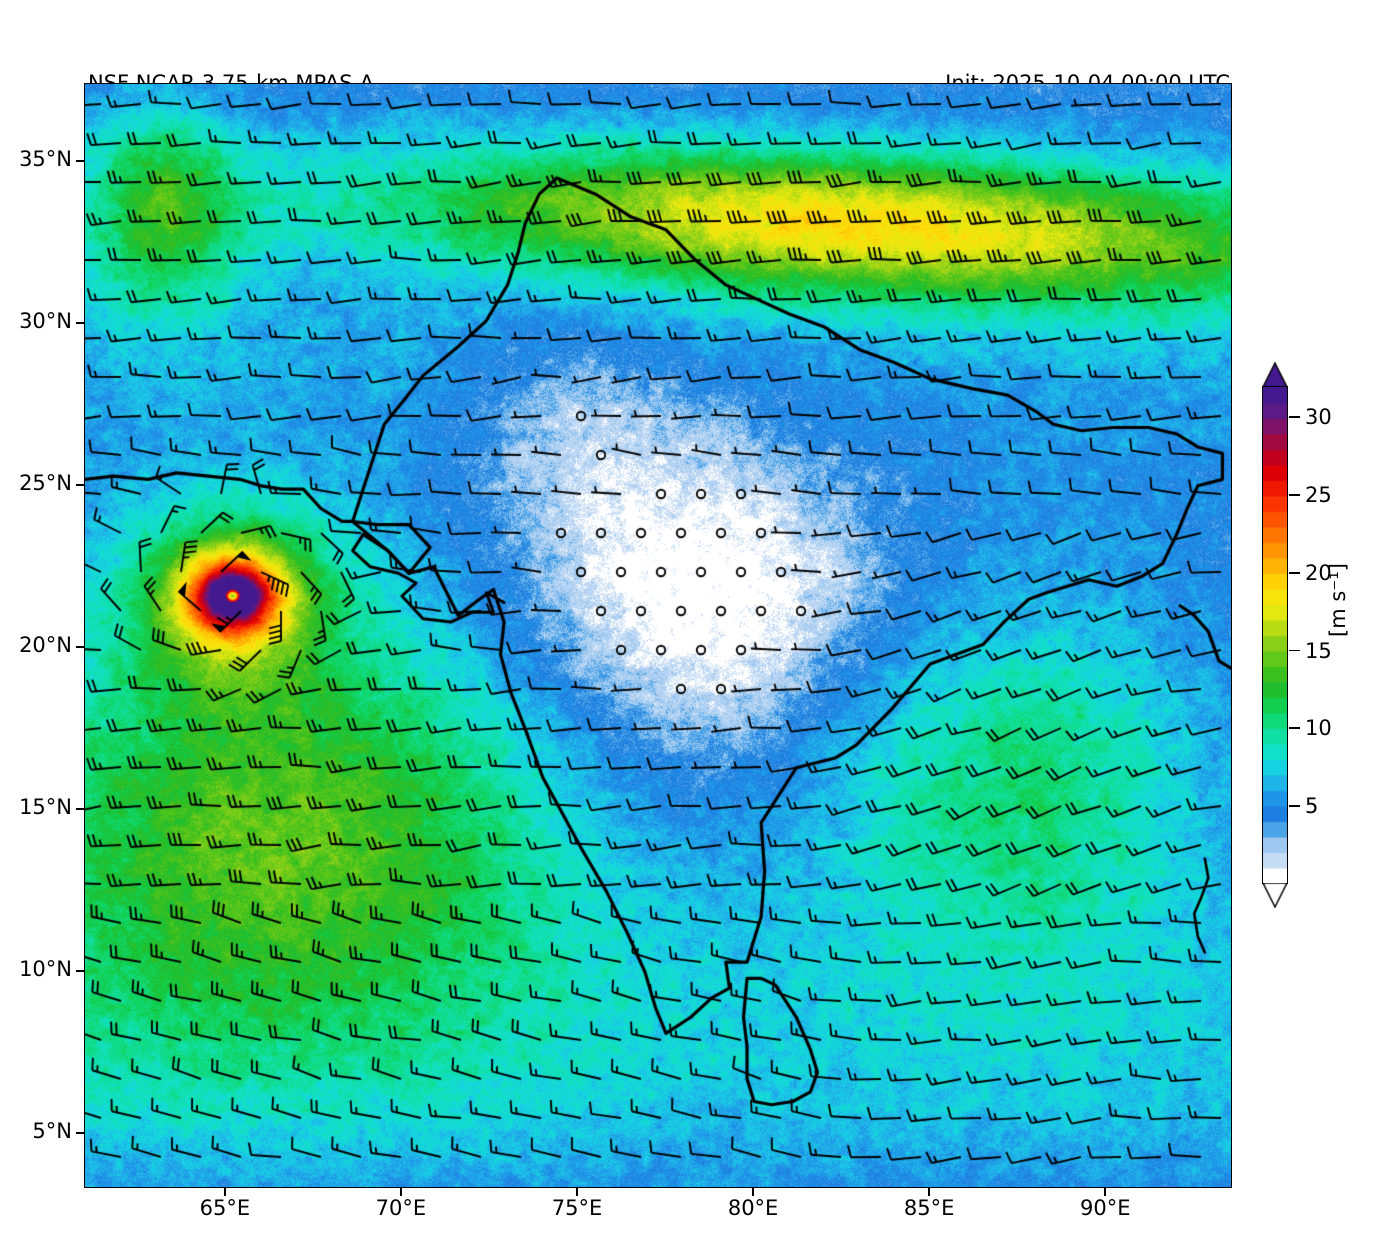 The width and height of the screenshot is (1377, 1244). Describe the element at coordinates (45, 644) in the screenshot. I see `y-tick-label: 20°N` at that location.